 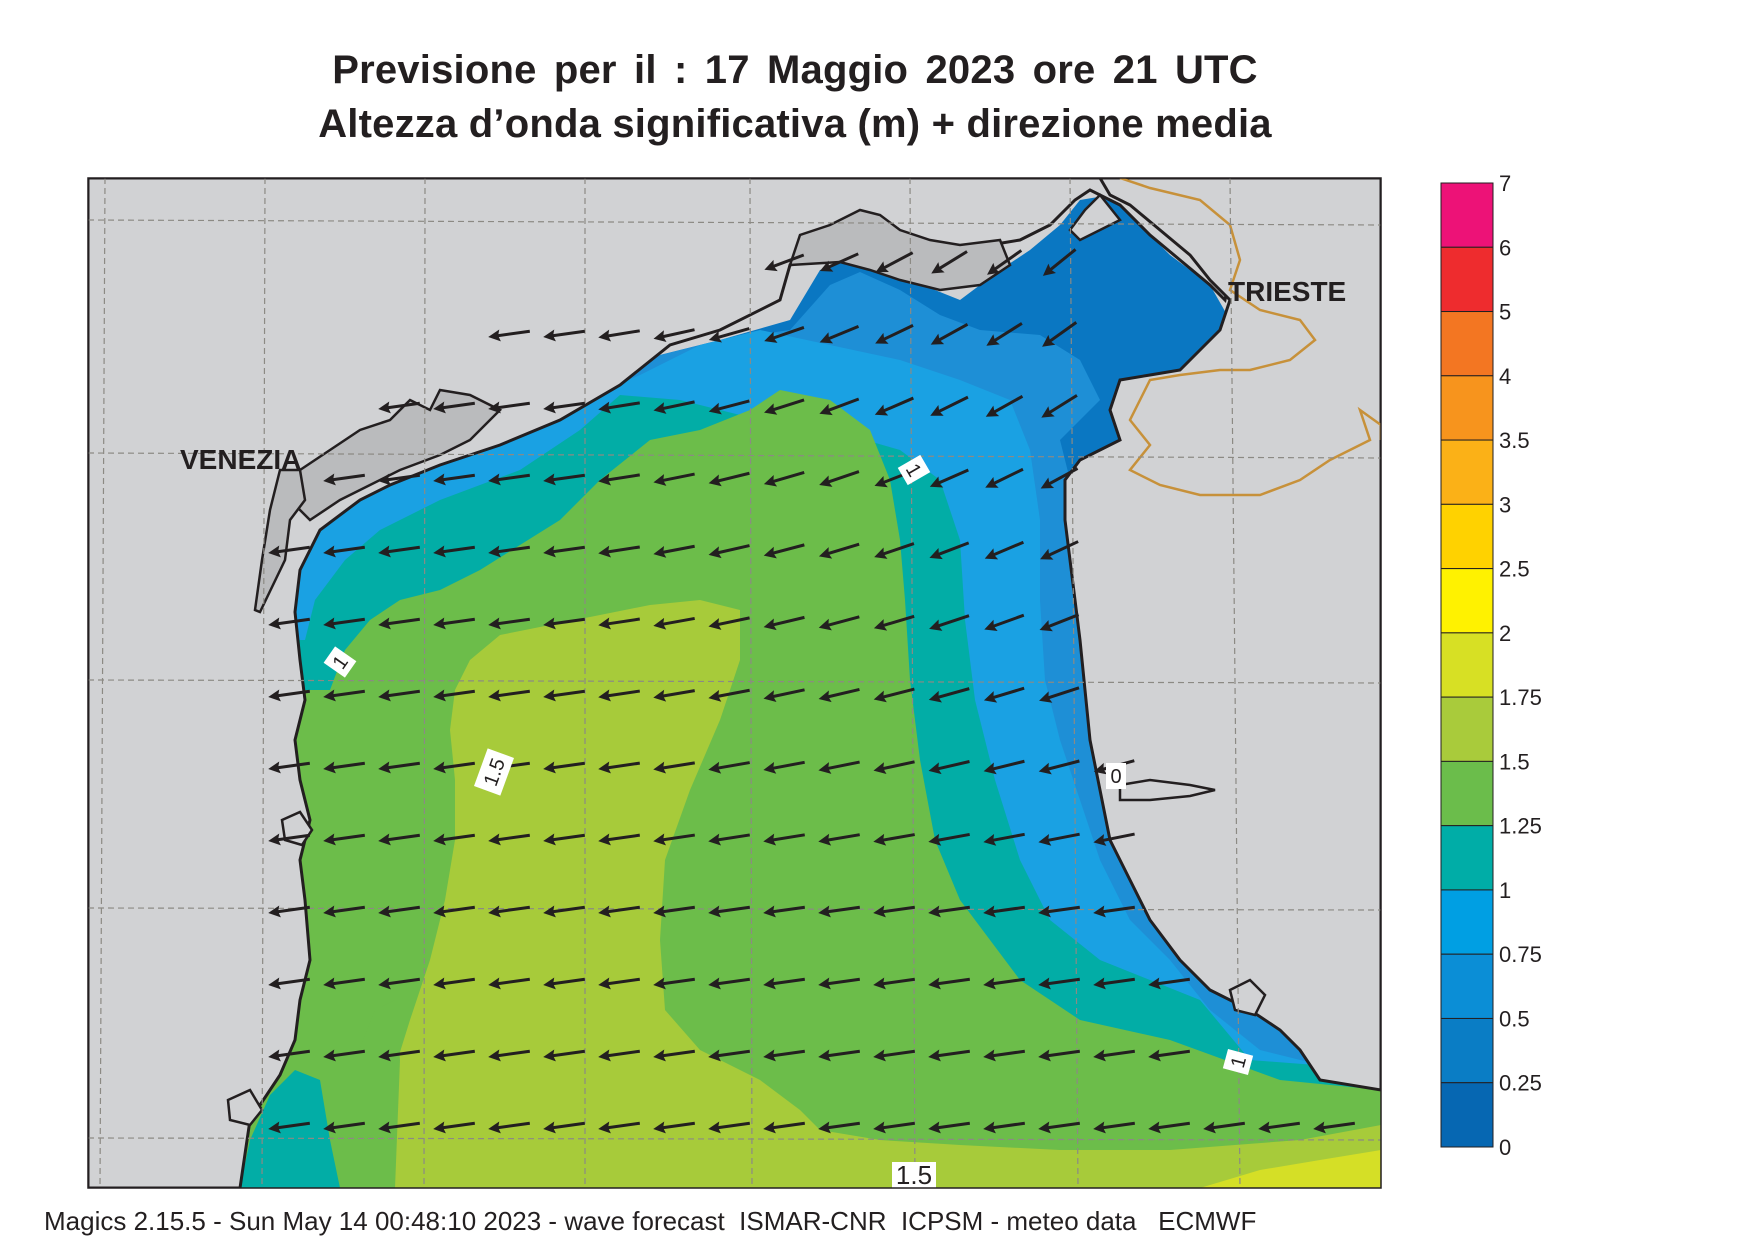 What do you see at coordinates (1250, 337) in the screenshot?
I see `borders` at bounding box center [1250, 337].